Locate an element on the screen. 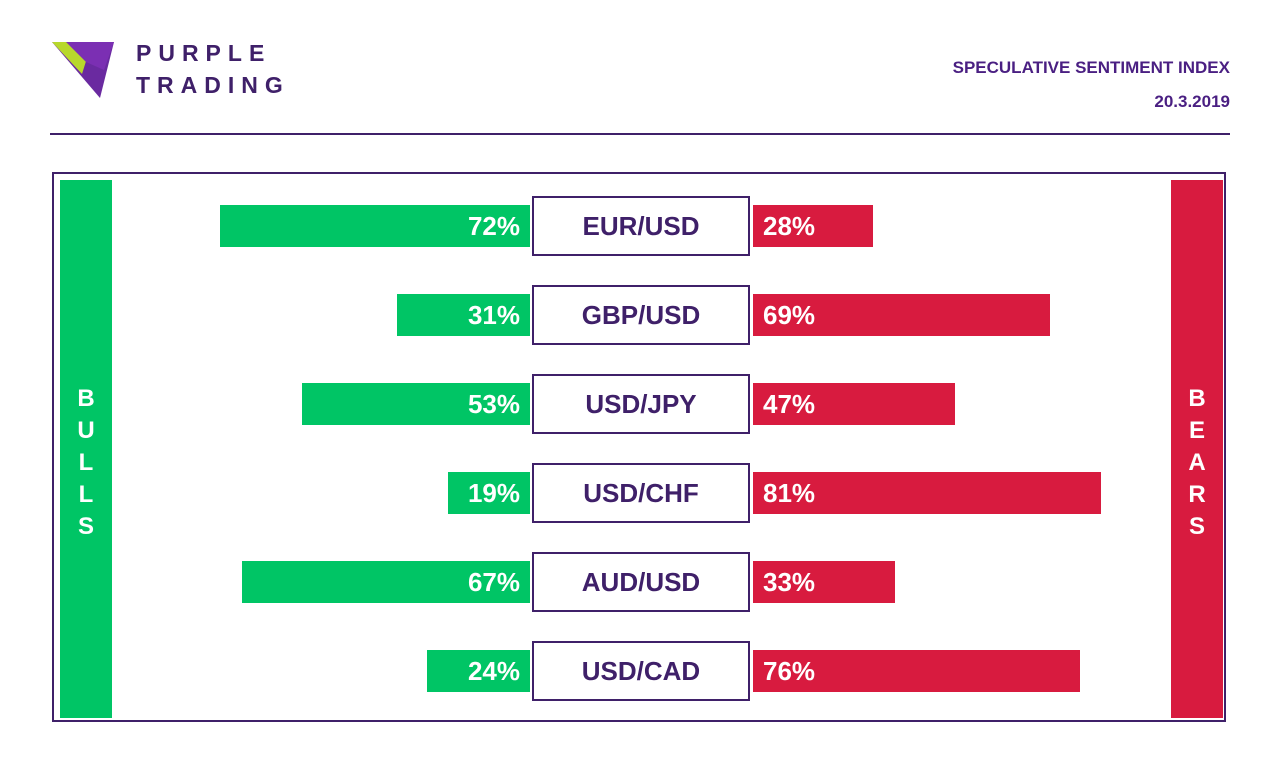  brand-name-line2: TRADING is located at coordinates (213, 85).